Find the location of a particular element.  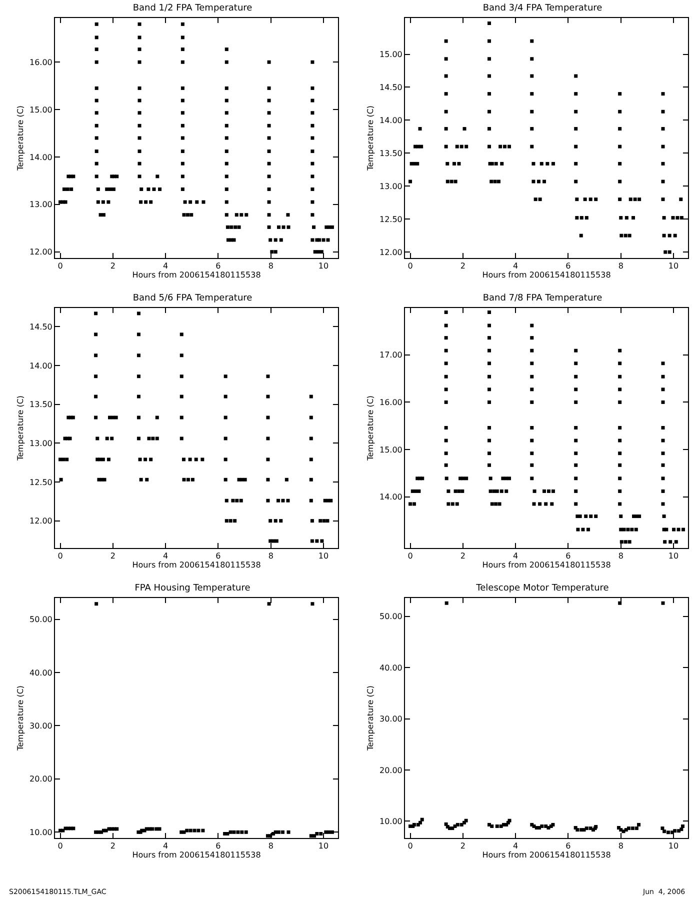

y-axis-title: Temperature (C) is located at coordinates (21, 718).